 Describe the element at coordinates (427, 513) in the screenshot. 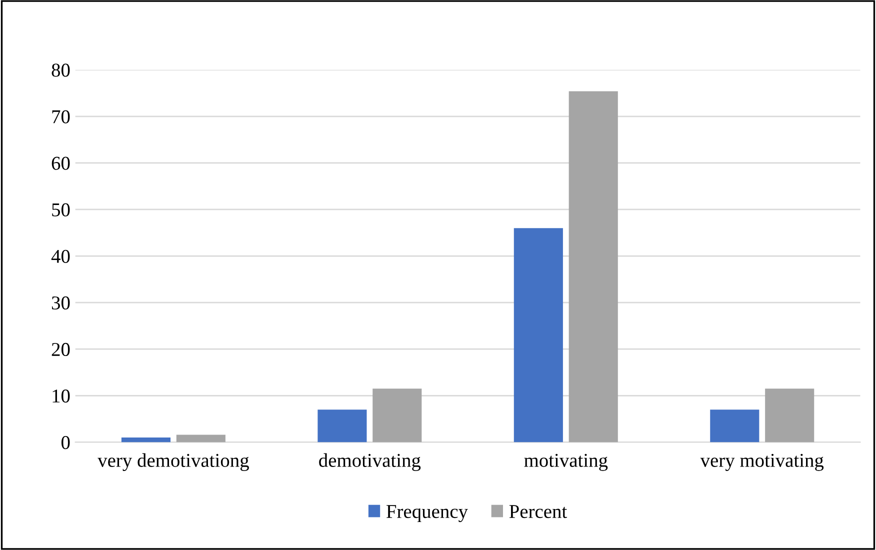

I see `legend-label: Frequency` at that location.